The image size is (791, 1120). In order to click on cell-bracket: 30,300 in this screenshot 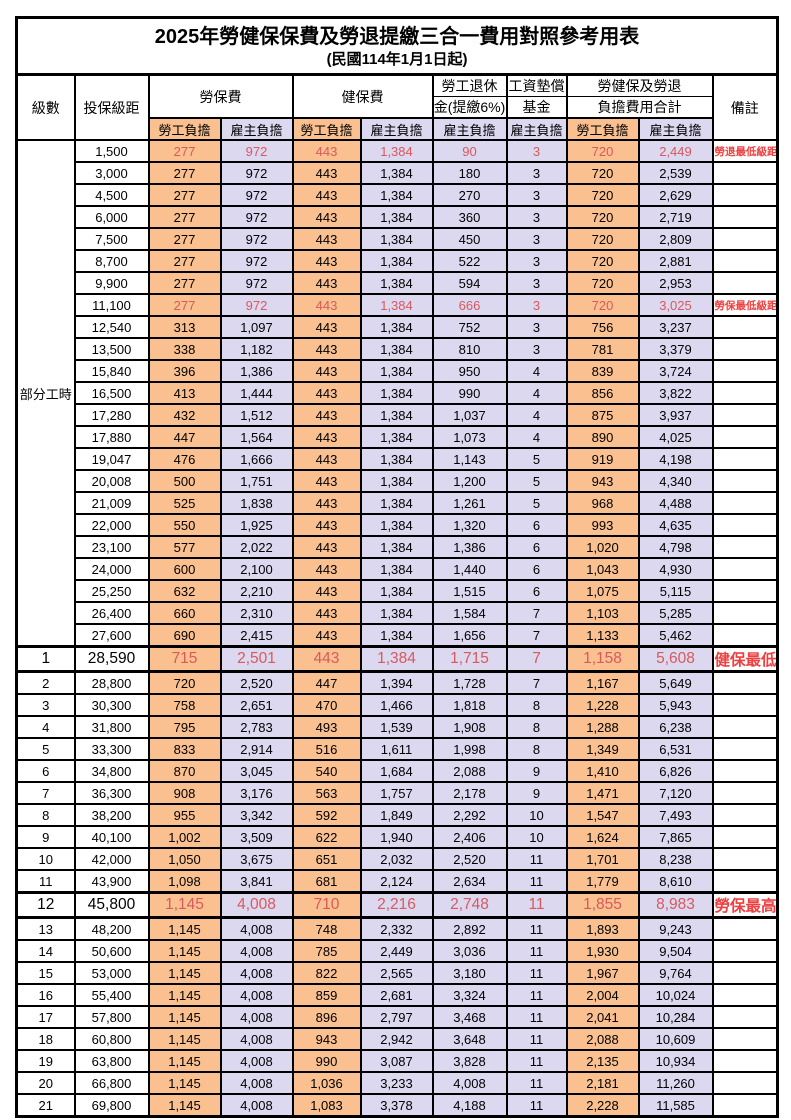, I will do `click(111, 705)`.